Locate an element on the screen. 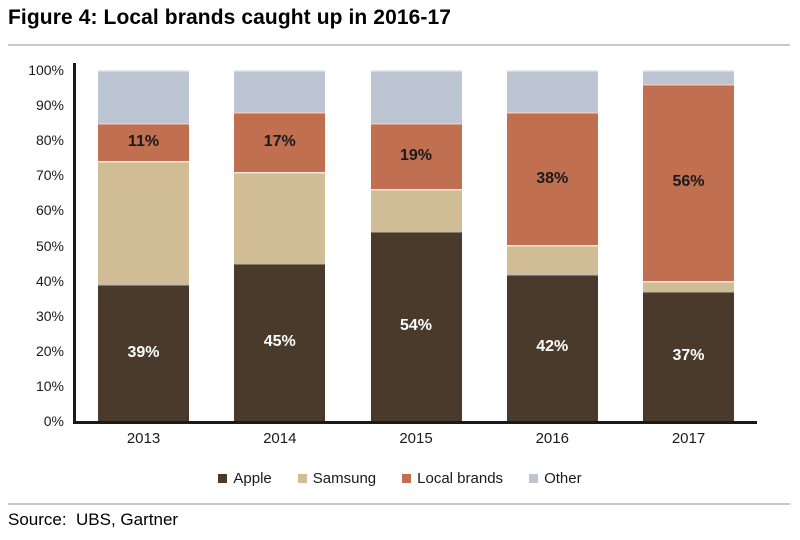  y-axis-tick-label: 30% is located at coordinates (49, 315).